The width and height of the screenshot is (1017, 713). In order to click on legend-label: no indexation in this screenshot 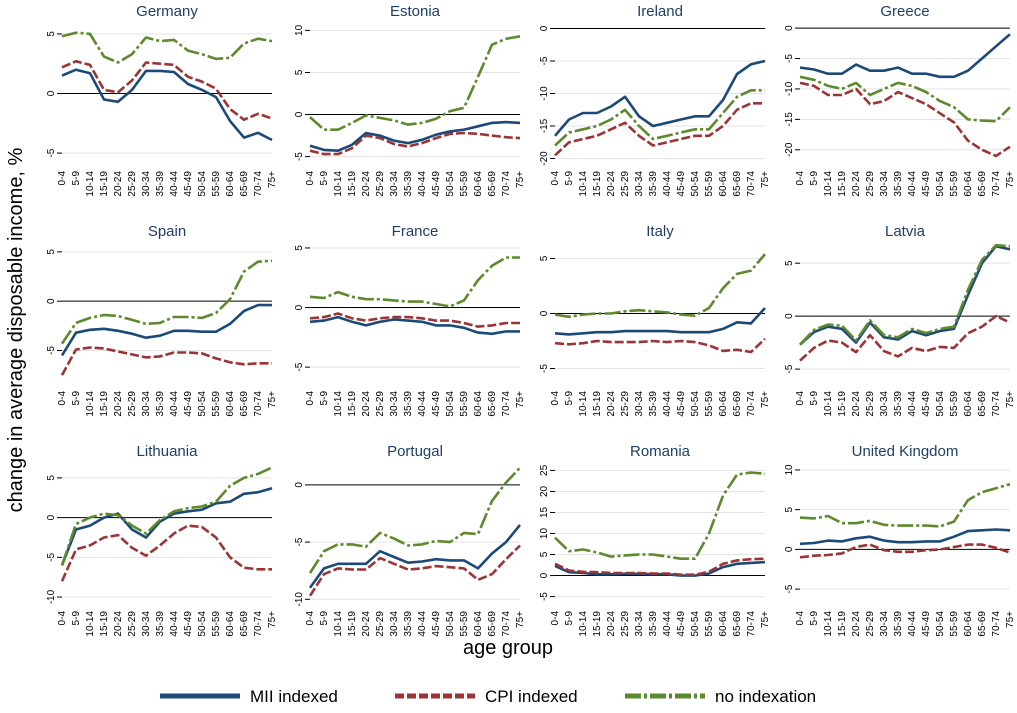, I will do `click(765, 696)`.